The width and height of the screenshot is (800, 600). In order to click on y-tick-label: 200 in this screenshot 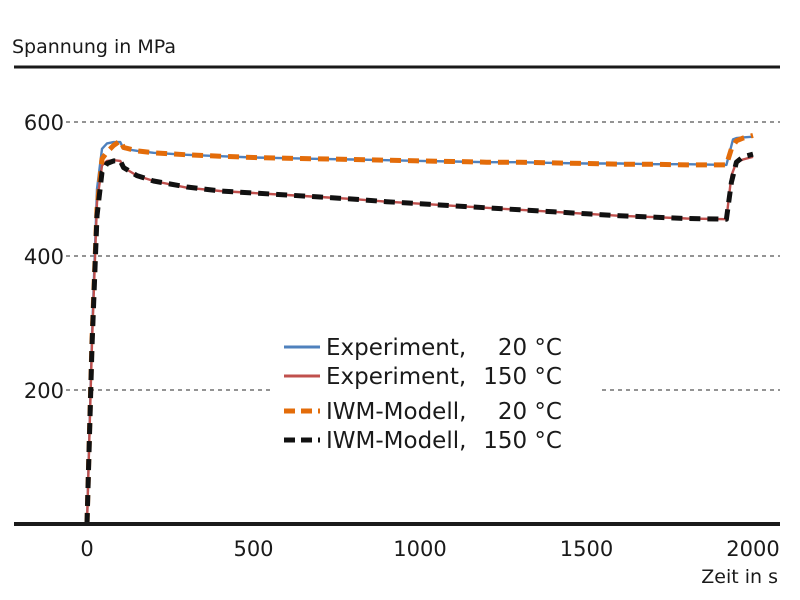, I will do `click(44, 391)`.